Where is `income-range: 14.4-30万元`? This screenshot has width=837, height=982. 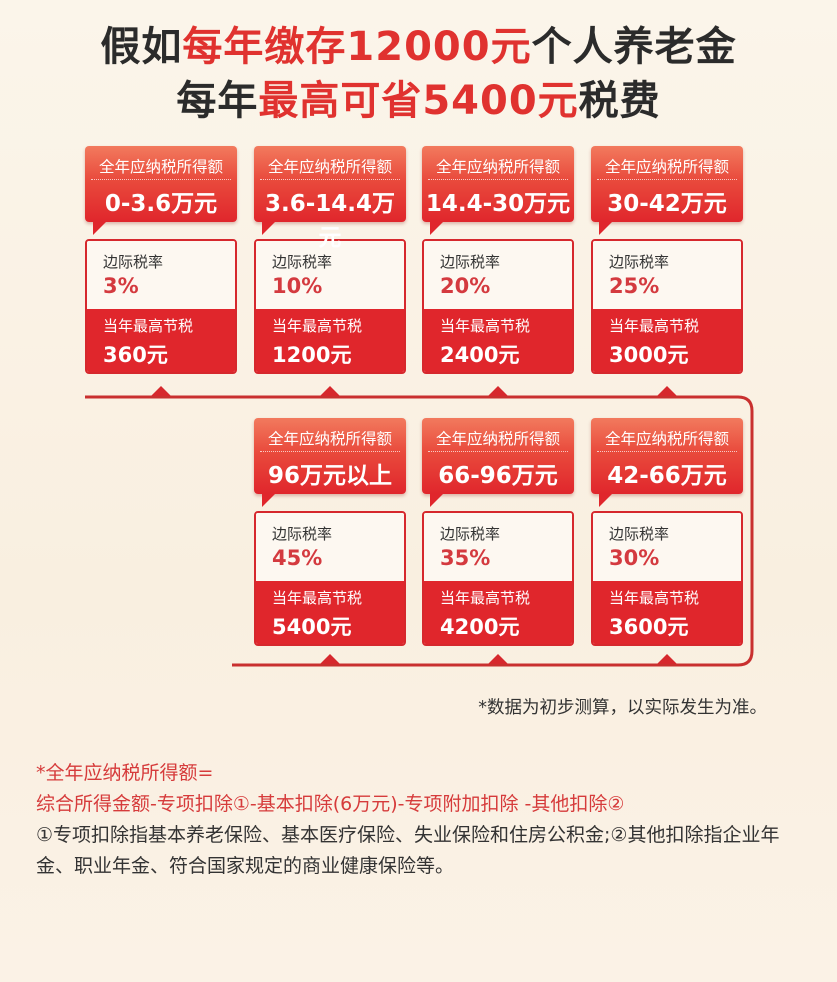
income-range: 14.4-30万元 is located at coordinates (498, 204).